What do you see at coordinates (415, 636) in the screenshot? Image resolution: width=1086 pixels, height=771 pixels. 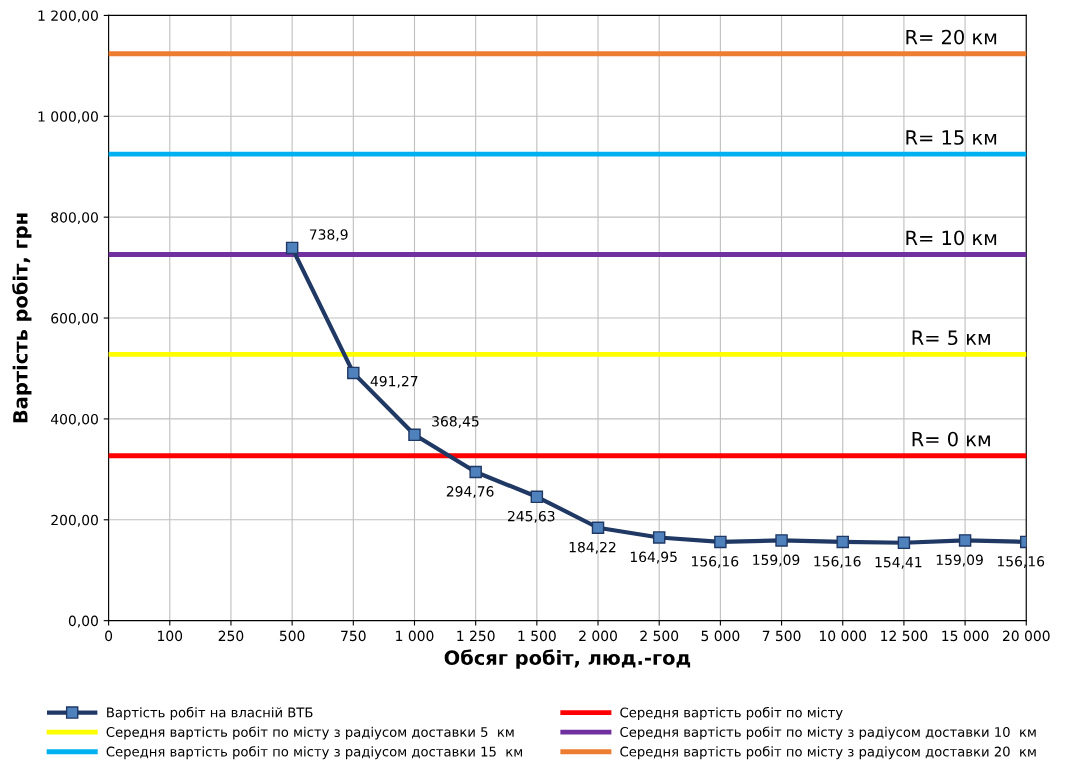 I see `x-tick-label: 1 000` at bounding box center [415, 636].